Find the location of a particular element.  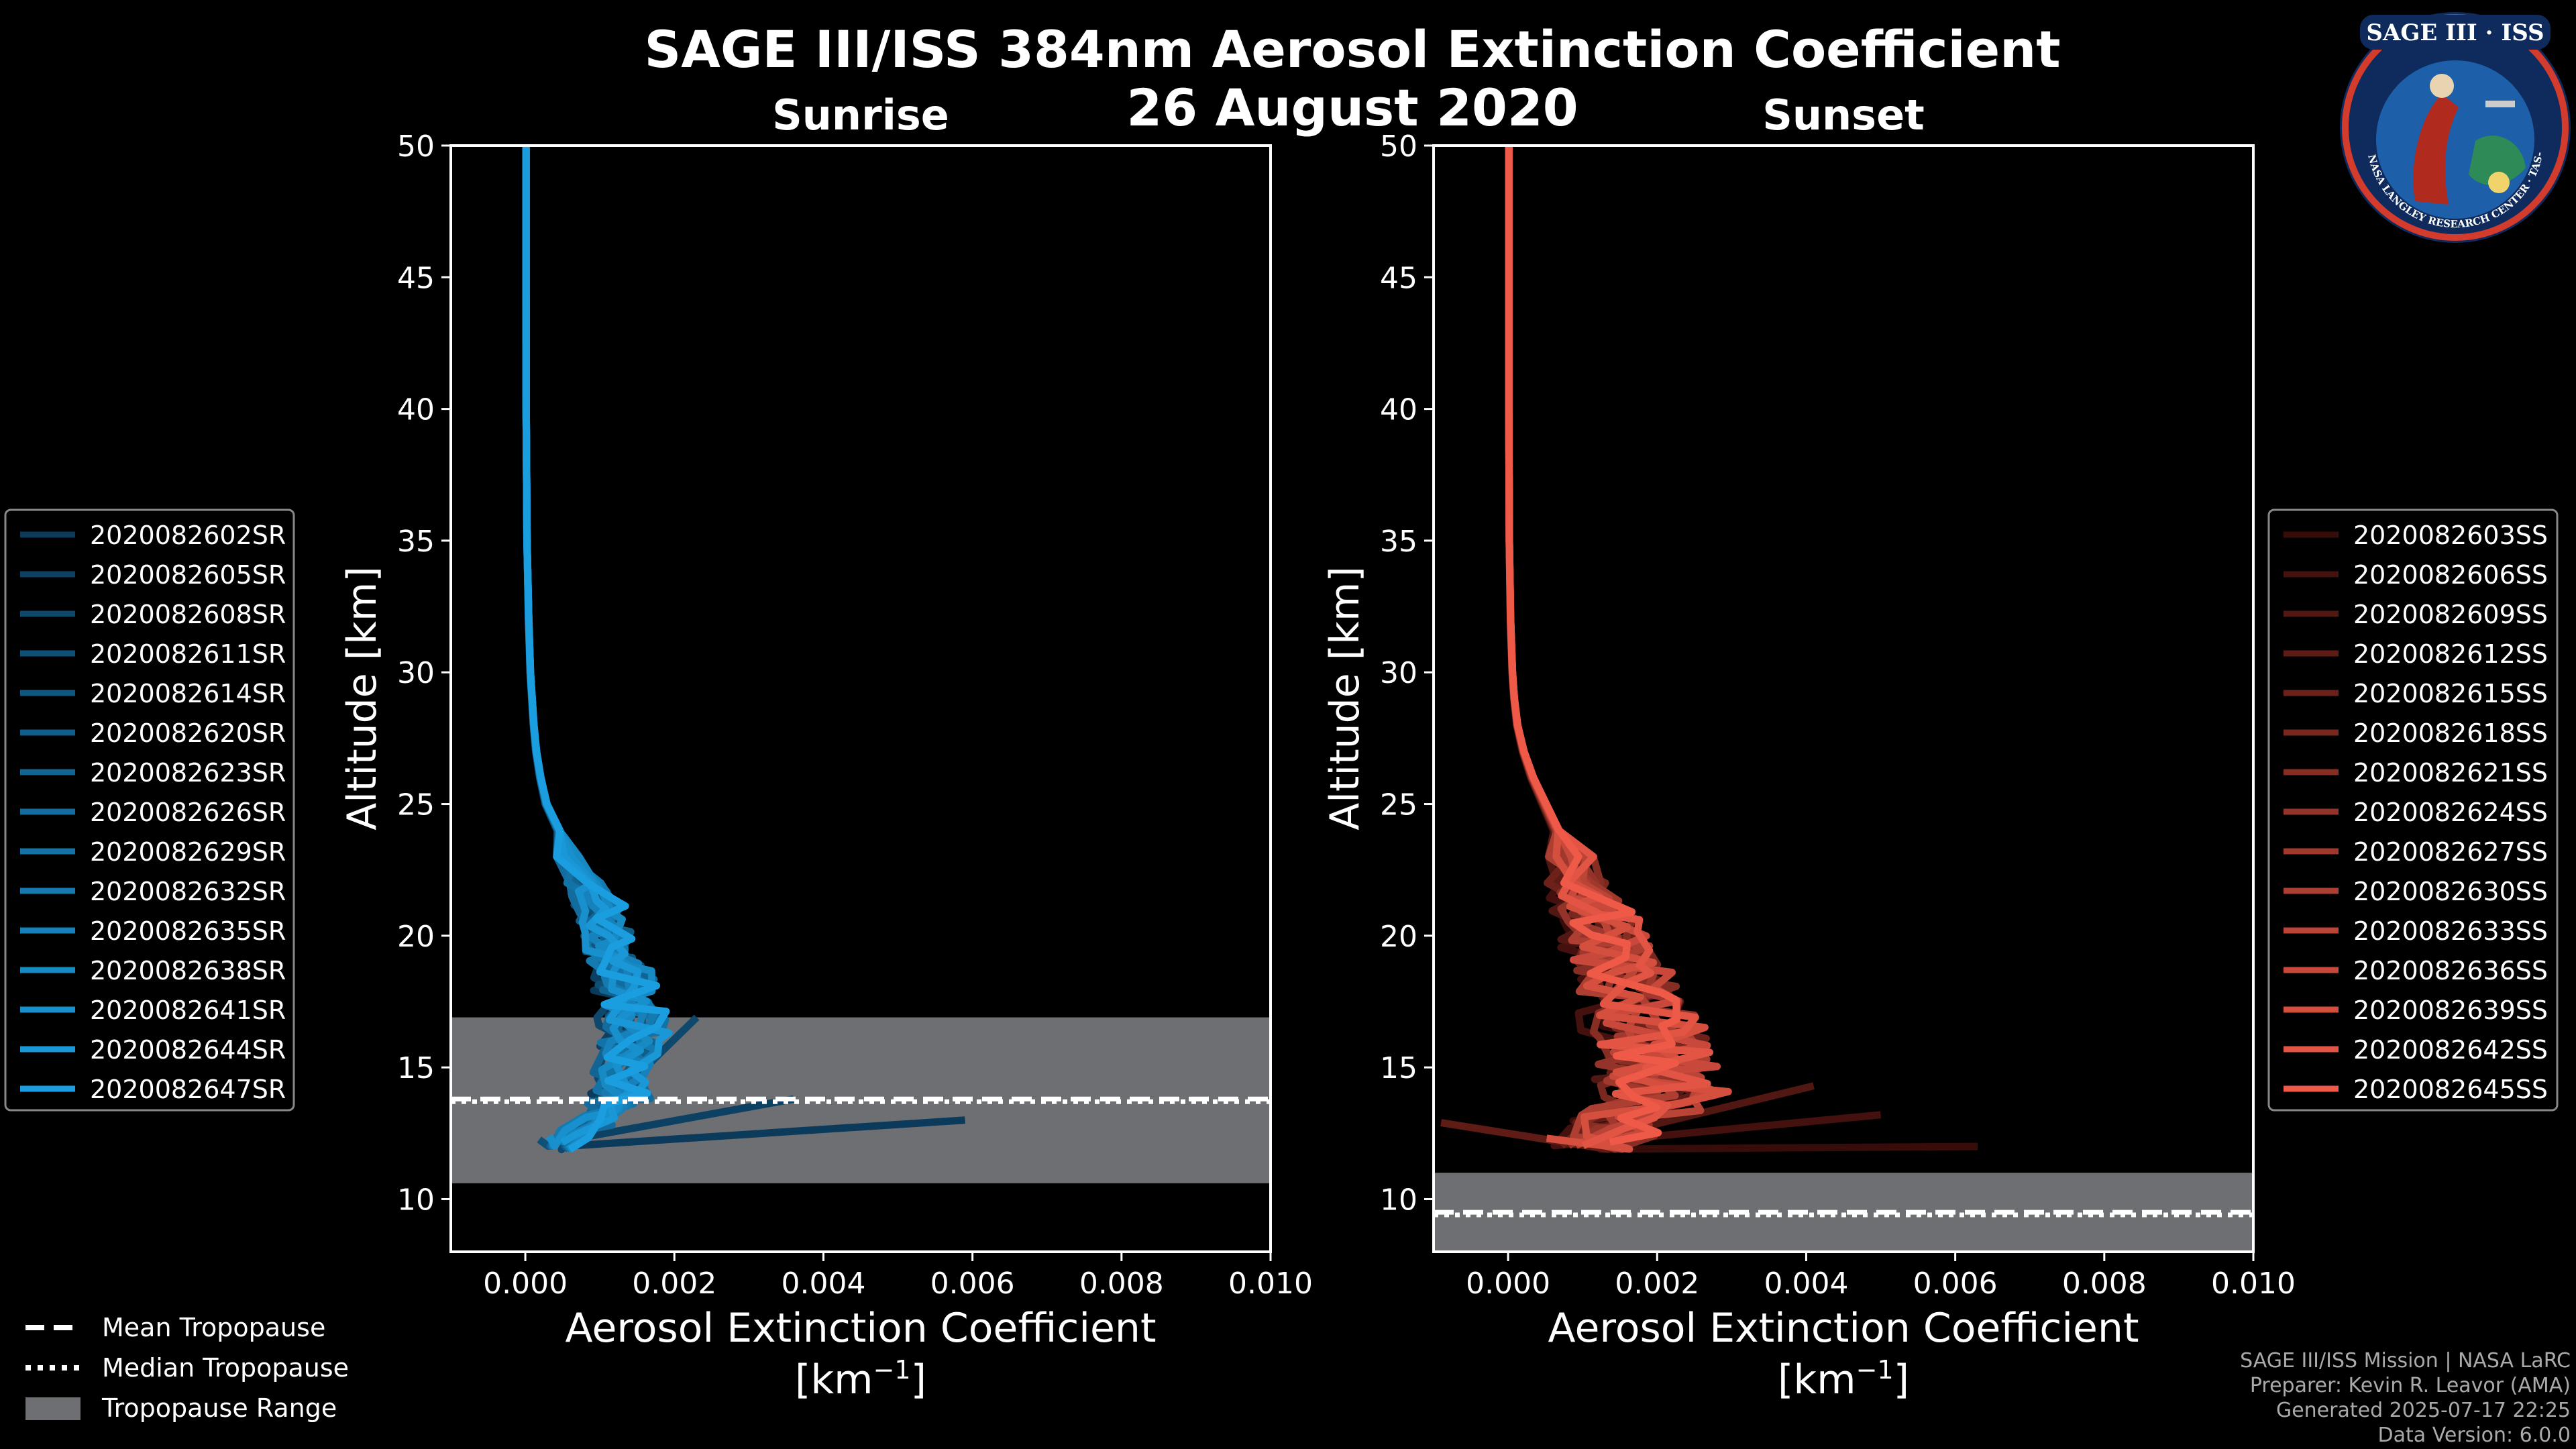

legend-label-2020082630SS: 2020082630SS is located at coordinates (2450, 891).